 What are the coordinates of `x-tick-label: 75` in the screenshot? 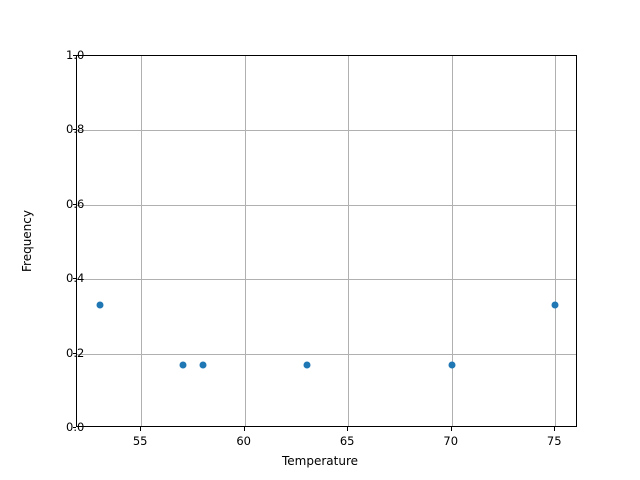 It's located at (554, 441).